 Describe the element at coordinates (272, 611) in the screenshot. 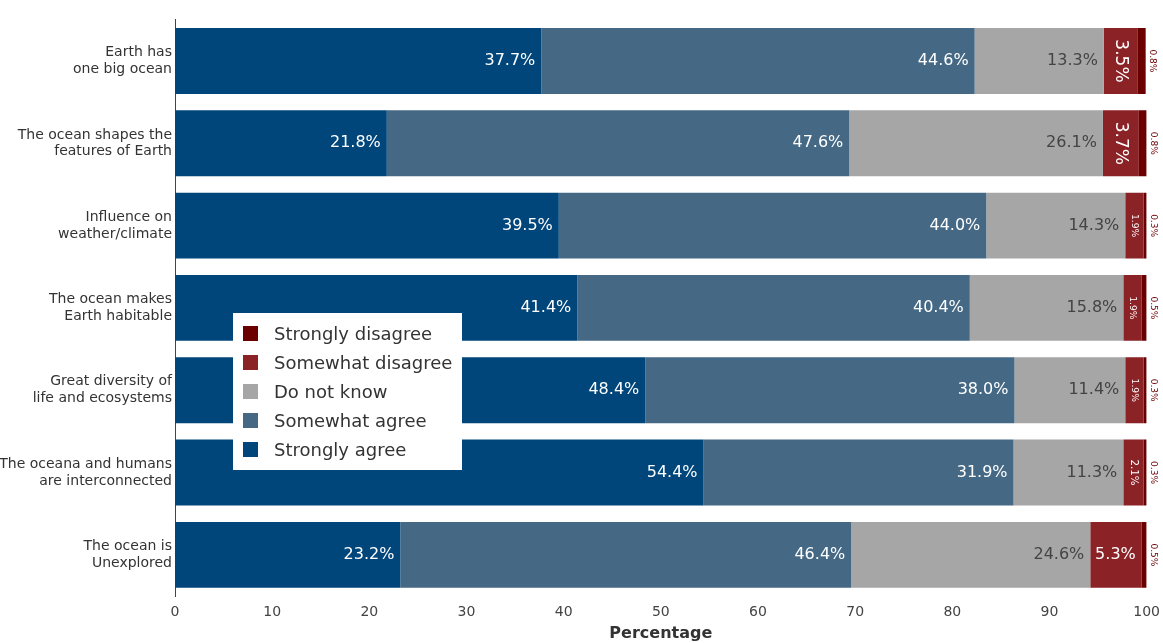

I see `x-tick-label: 10` at that location.